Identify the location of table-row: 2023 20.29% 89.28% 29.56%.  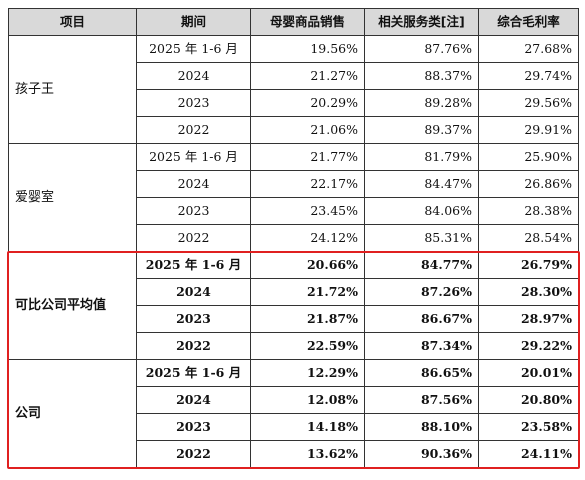
(294, 103).